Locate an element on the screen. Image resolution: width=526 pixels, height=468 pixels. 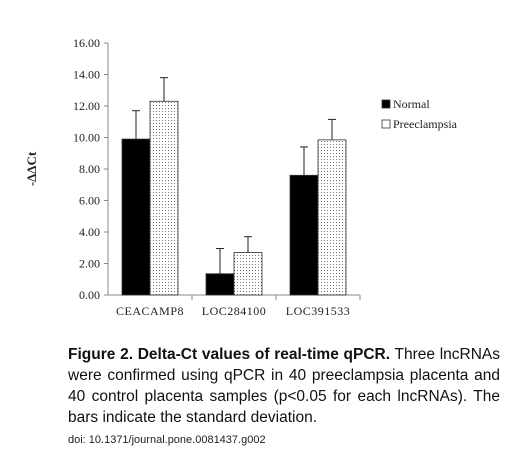
y-tick-label: 0.00 is located at coordinates (89, 295).